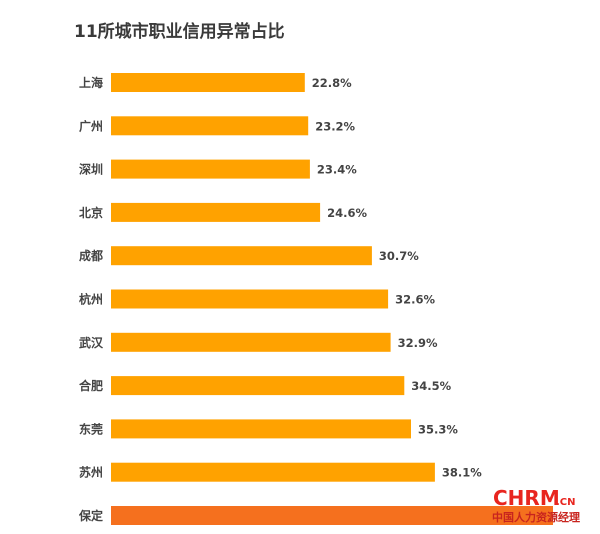  I want to click on category-label-4: 成都, so click(91, 255).